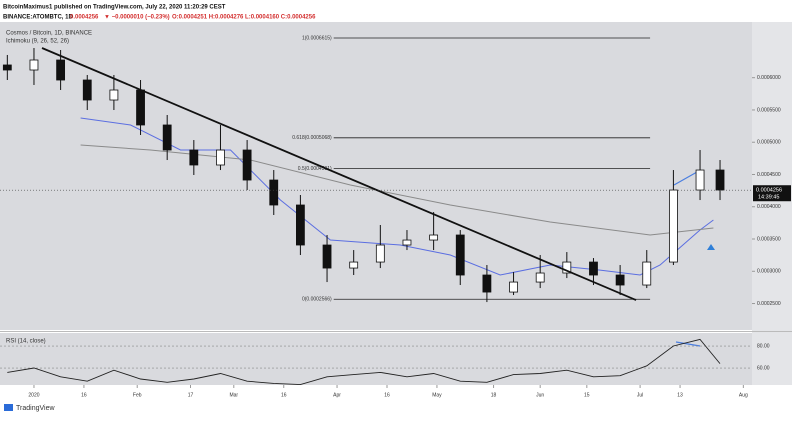 Image resolution: width=792 pixels, height=422 pixels. Describe the element at coordinates (364, 362) in the screenshot. I see `rsi-line` at that location.